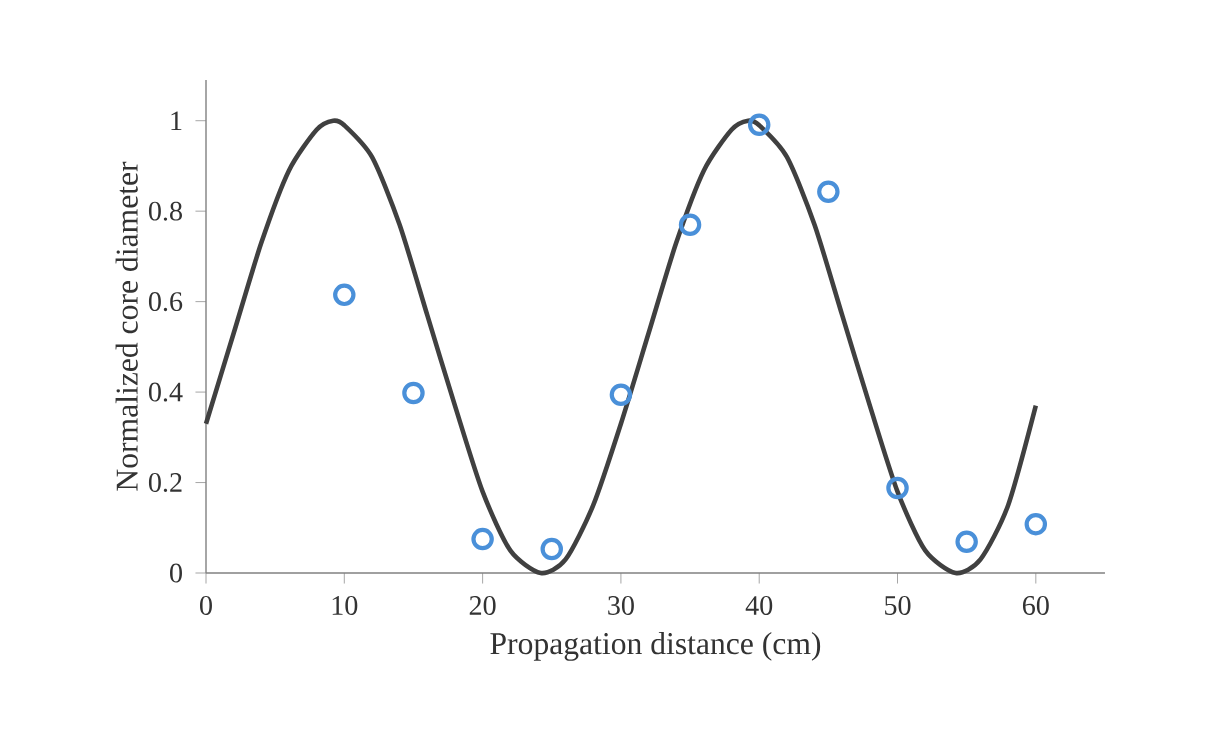 This screenshot has width=1211, height=729. Describe the element at coordinates (655, 646) in the screenshot. I see `x-axis-title: Propagation distance (cm)` at that location.